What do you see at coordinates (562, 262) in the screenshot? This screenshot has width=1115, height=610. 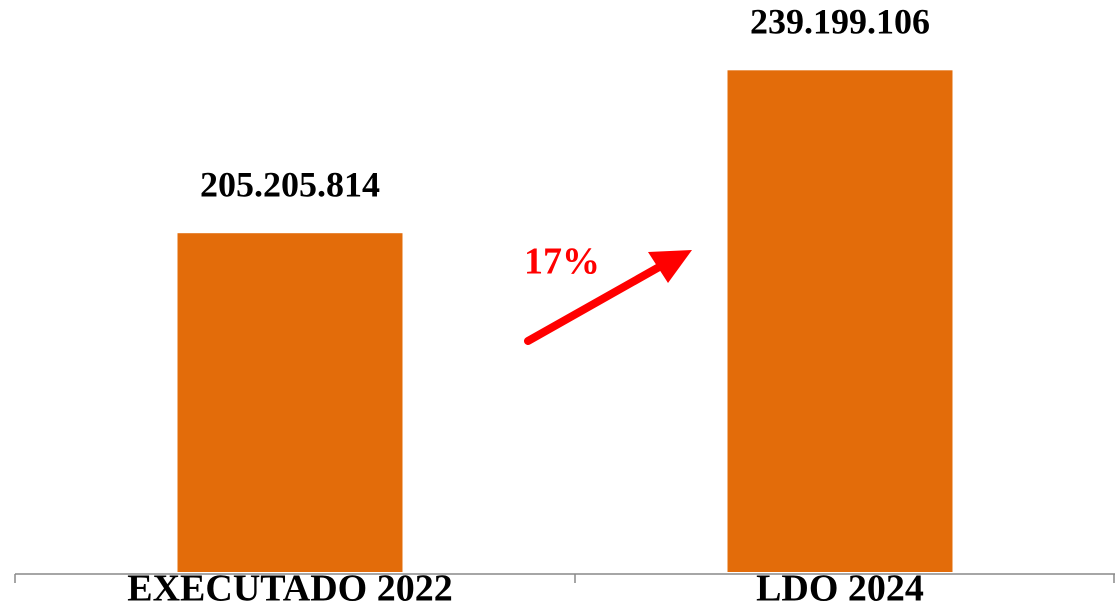 I see `annotation: 17%` at bounding box center [562, 262].